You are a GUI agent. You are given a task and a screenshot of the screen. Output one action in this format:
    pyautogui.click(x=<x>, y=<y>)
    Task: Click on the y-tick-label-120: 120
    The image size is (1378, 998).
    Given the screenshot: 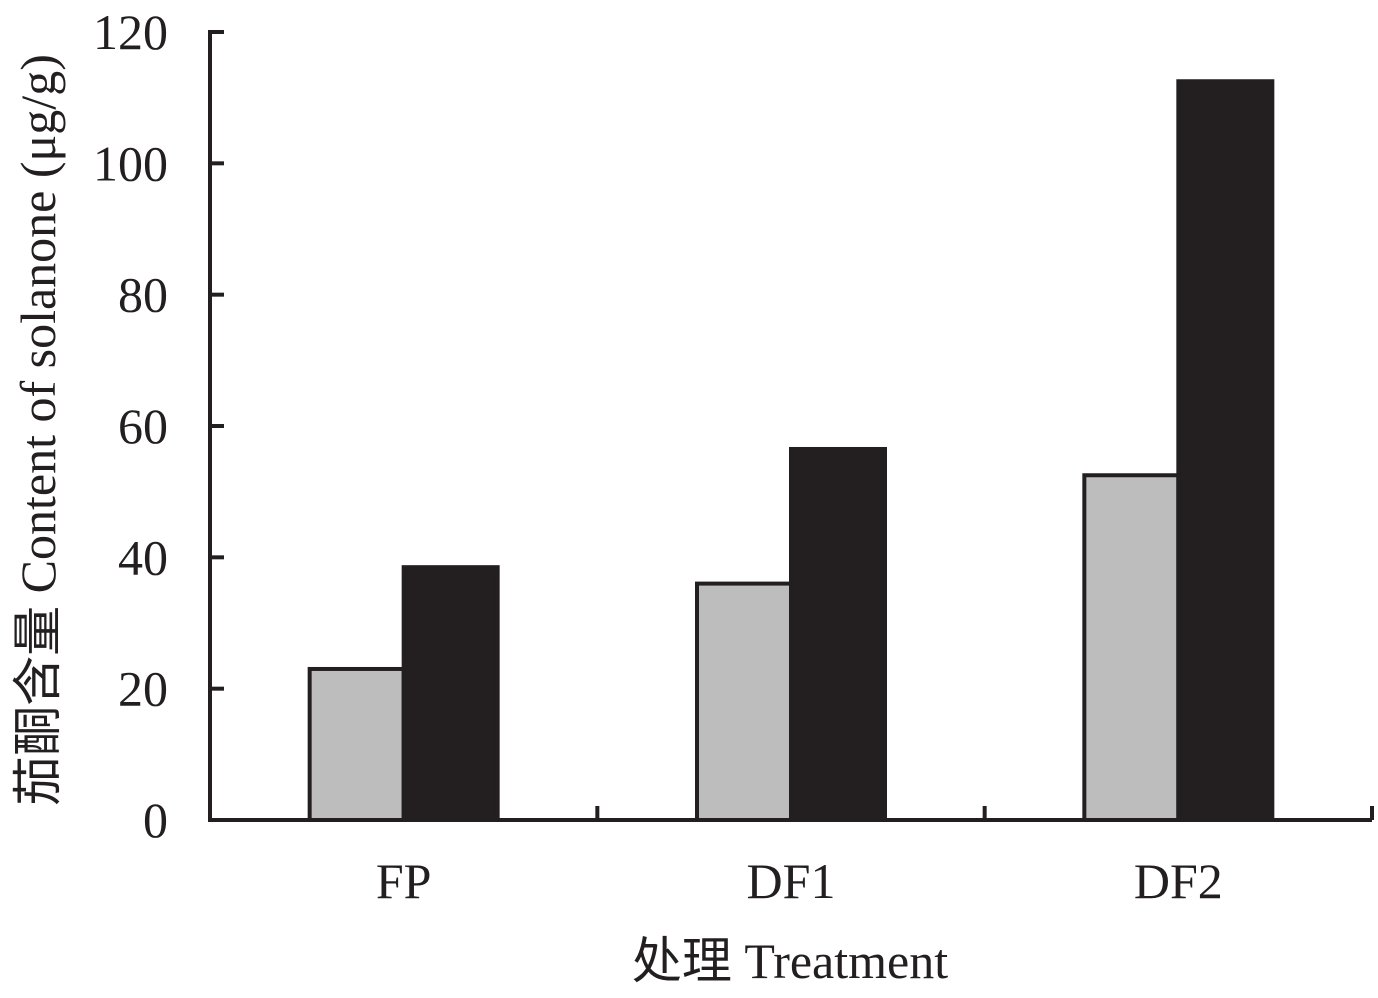 What is the action you would take?
    pyautogui.click(x=130, y=32)
    